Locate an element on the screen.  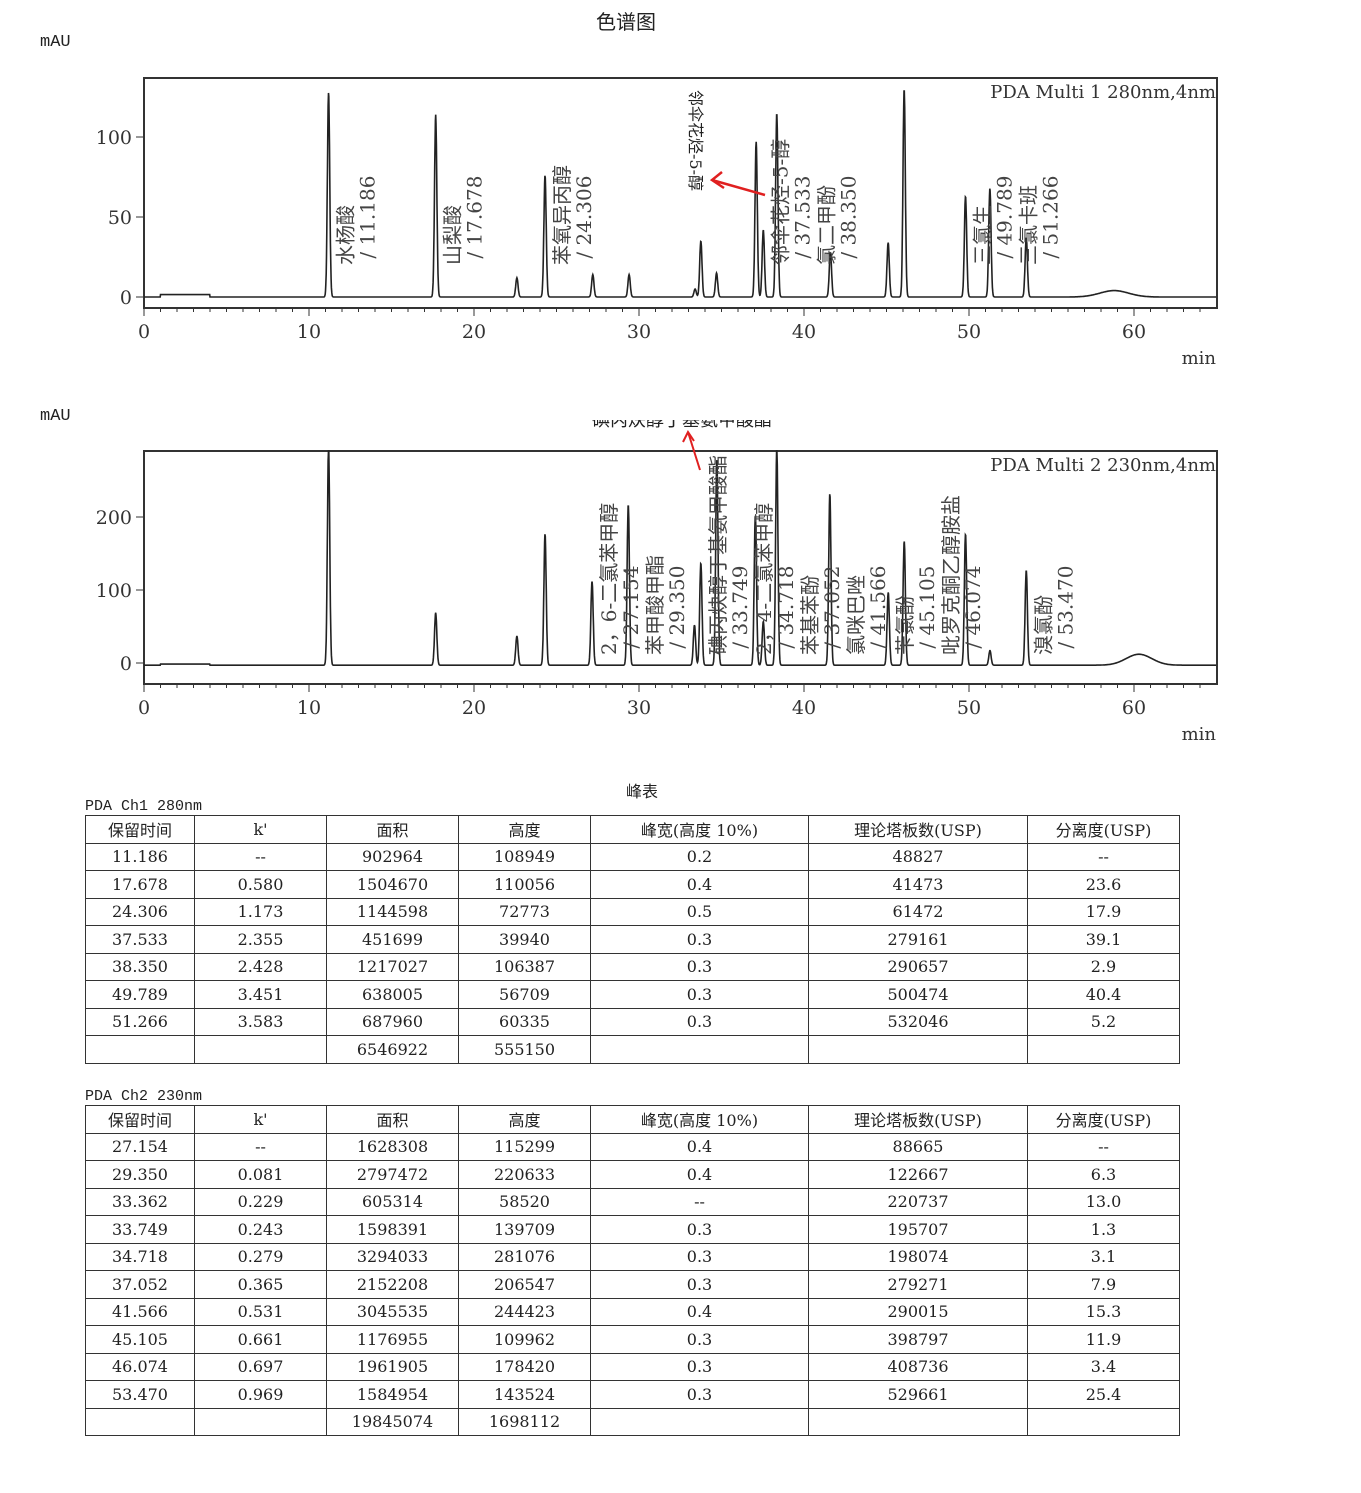
table-cell: 0.2 is located at coordinates (699, 856).